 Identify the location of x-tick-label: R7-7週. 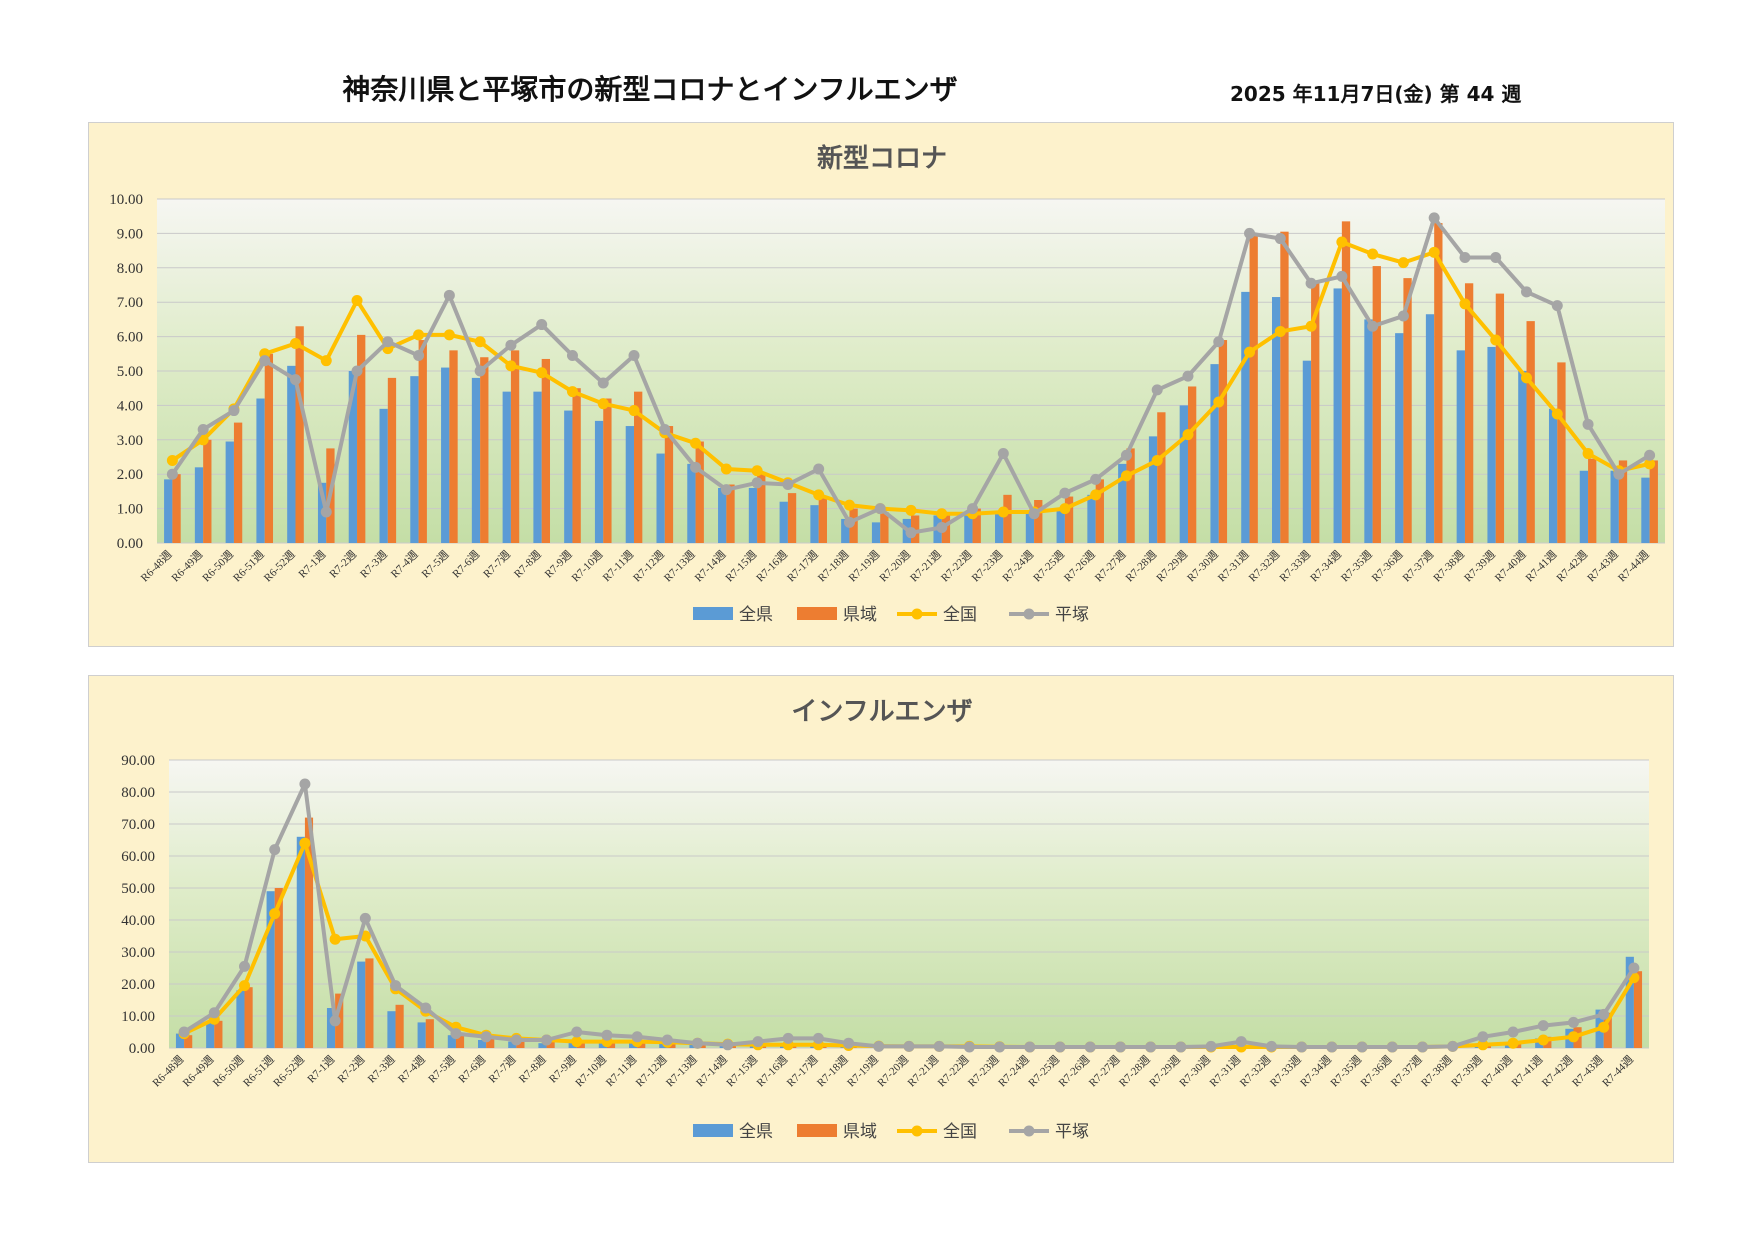
(497, 564).